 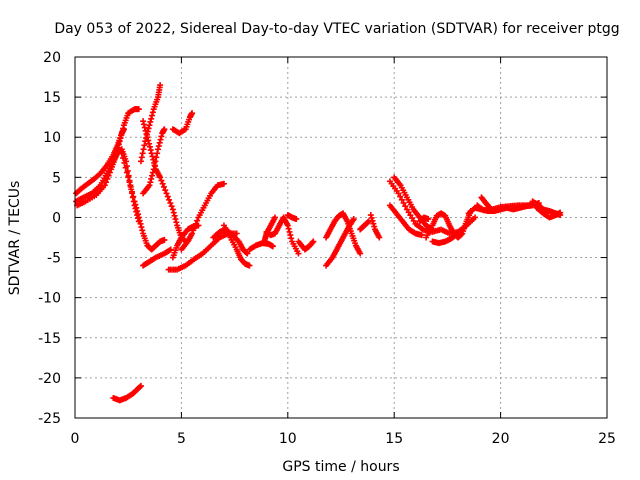 I want to click on series-arc-r, so click(x=292, y=217).